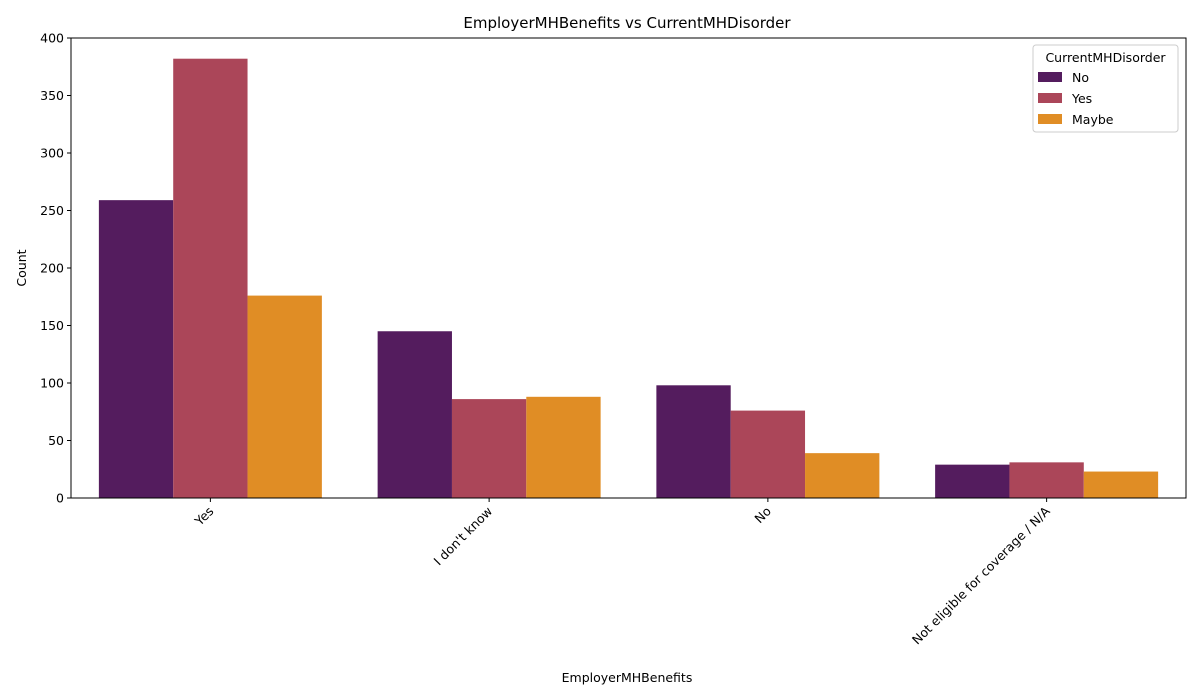 This screenshot has height=700, width=1200. I want to click on x-tick-label: Not eligible for coverage / N/A, so click(981, 575).